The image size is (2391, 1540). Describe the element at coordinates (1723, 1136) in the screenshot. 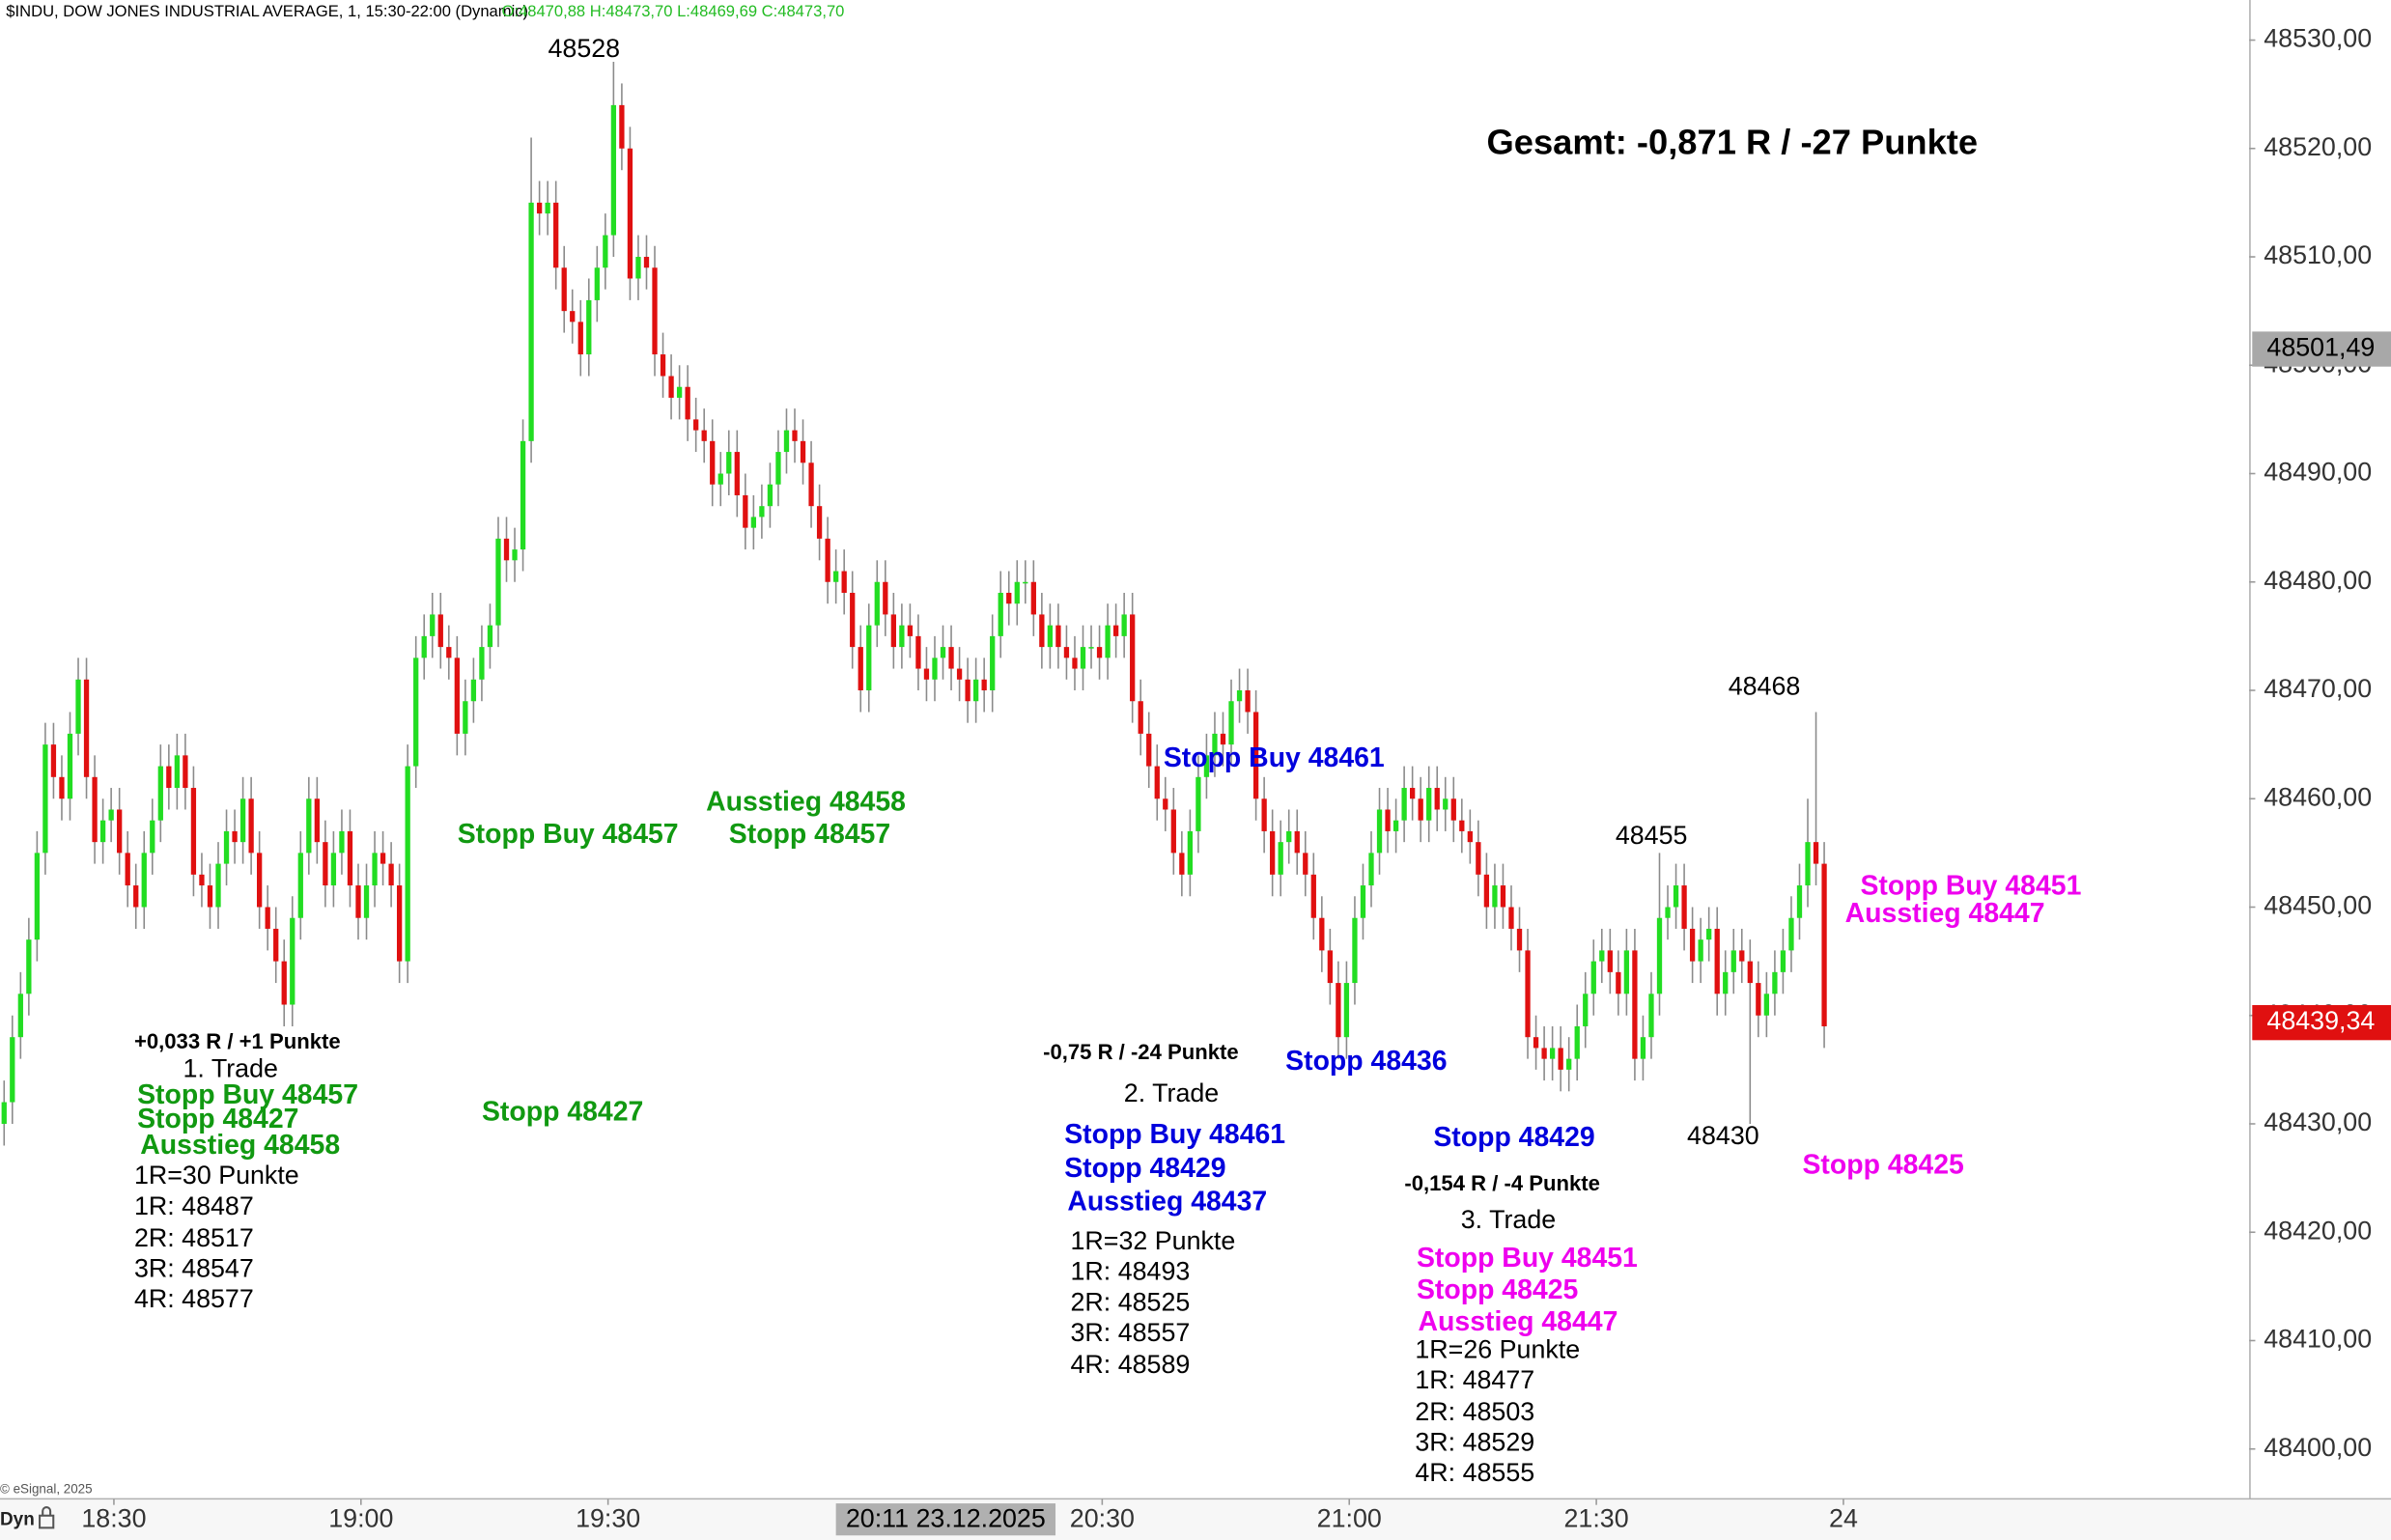

I see `annotation: 48430` at that location.